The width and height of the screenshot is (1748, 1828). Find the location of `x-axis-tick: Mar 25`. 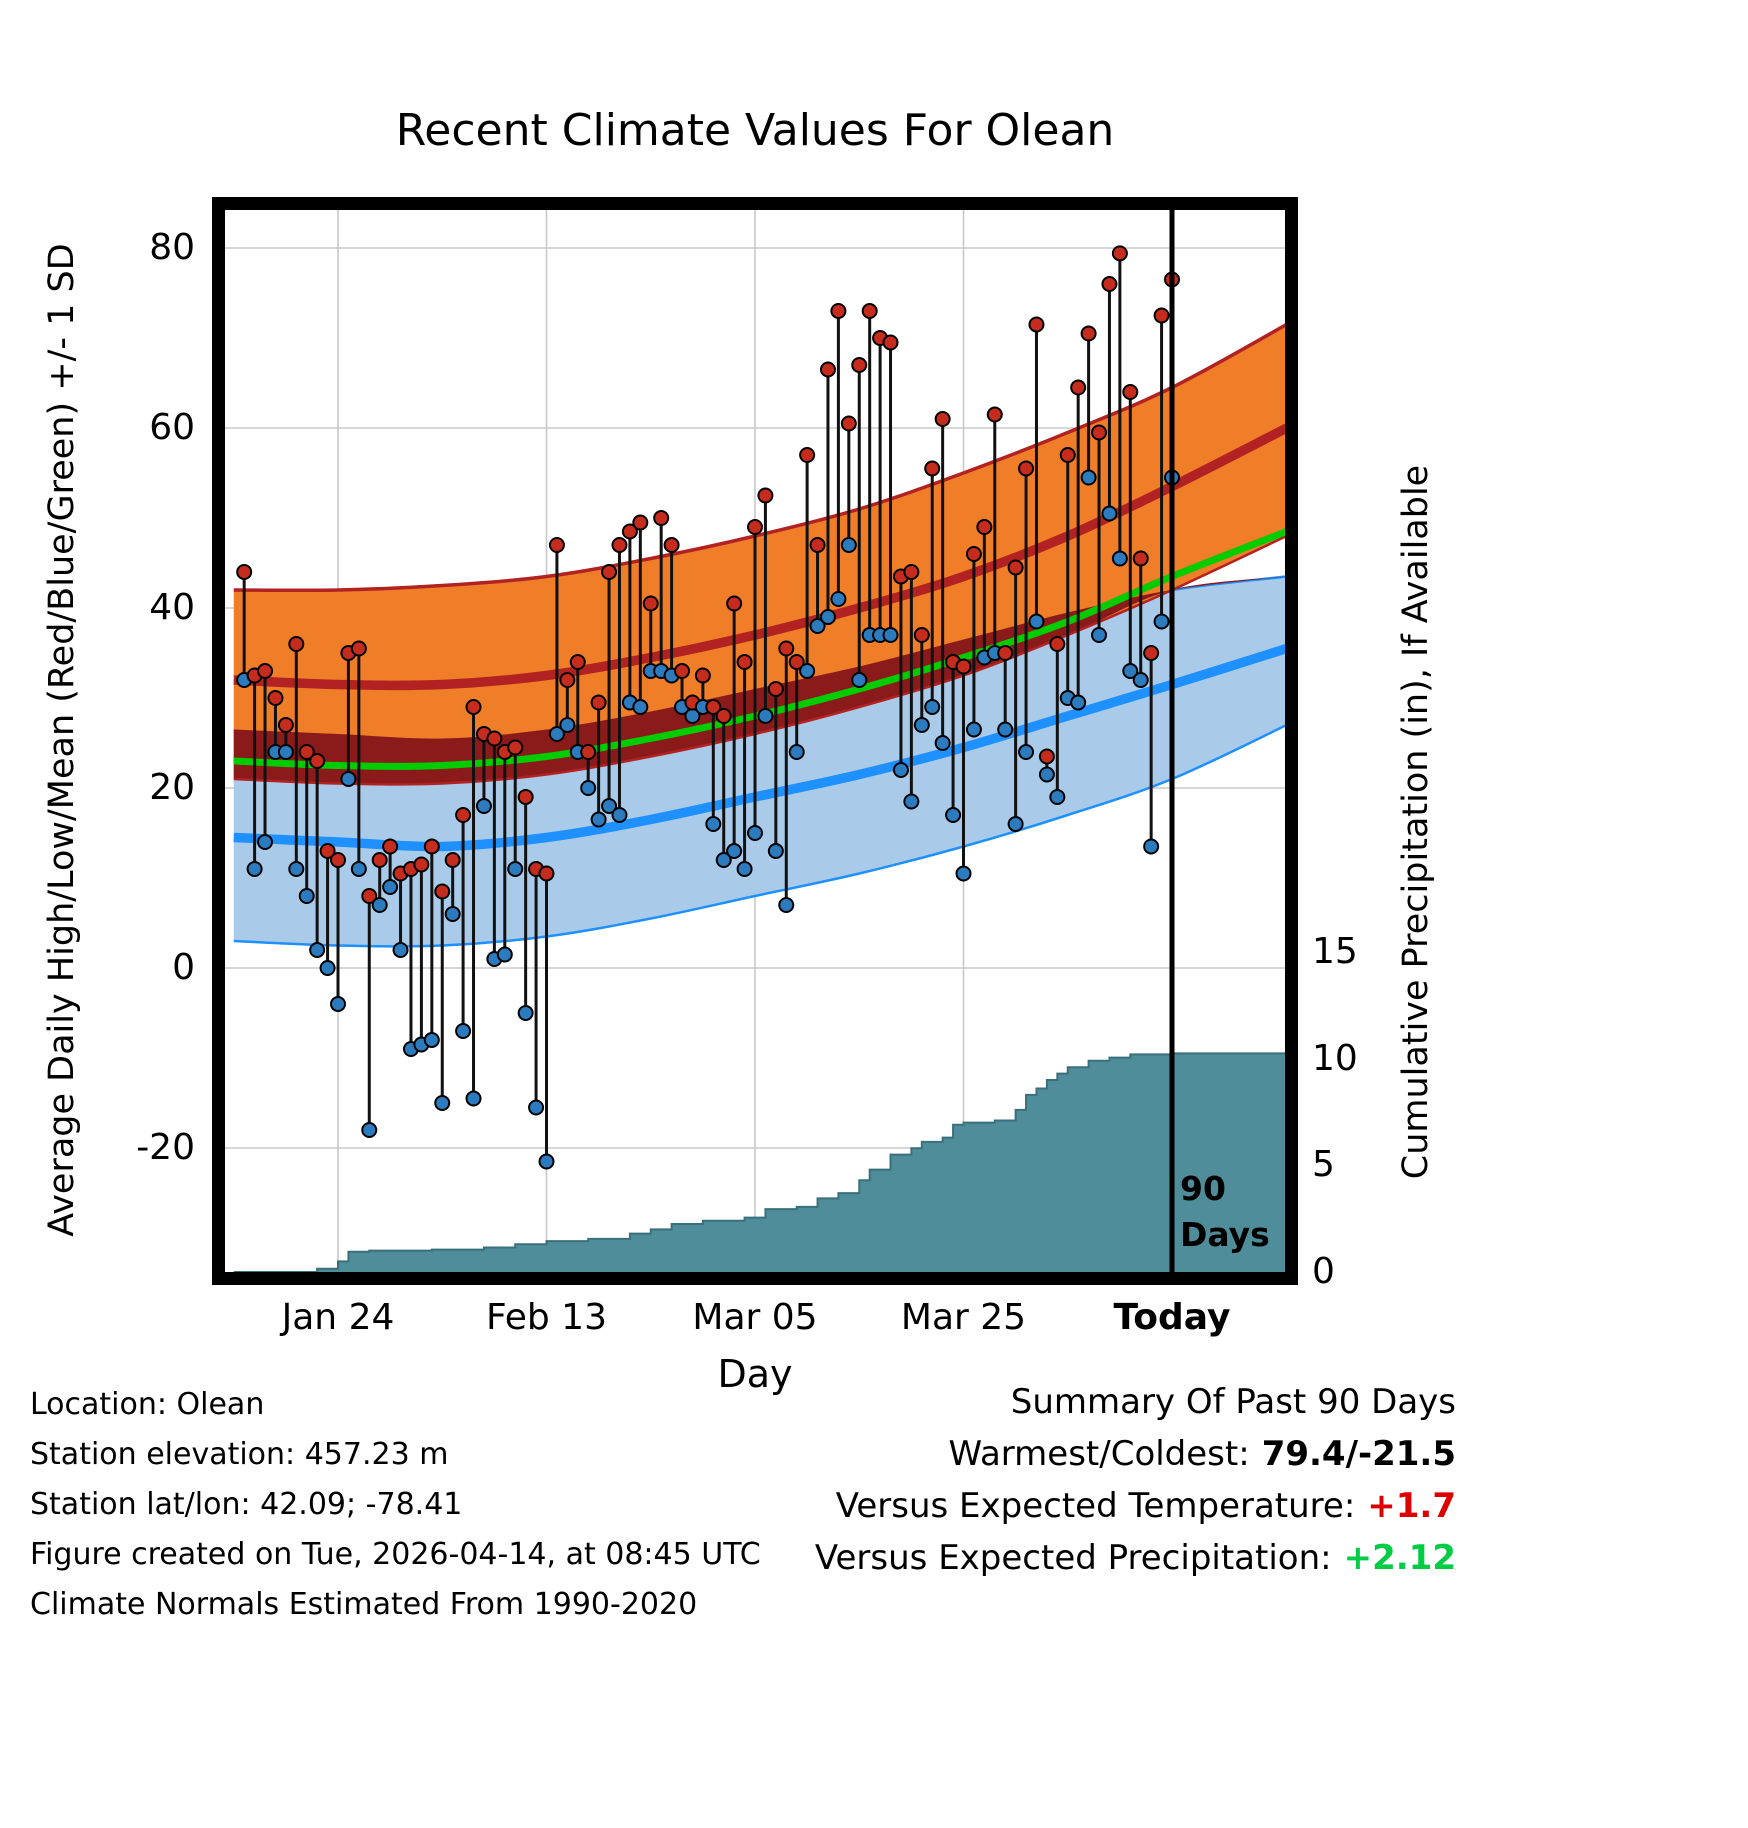

x-axis-tick: Mar 25 is located at coordinates (963, 1317).